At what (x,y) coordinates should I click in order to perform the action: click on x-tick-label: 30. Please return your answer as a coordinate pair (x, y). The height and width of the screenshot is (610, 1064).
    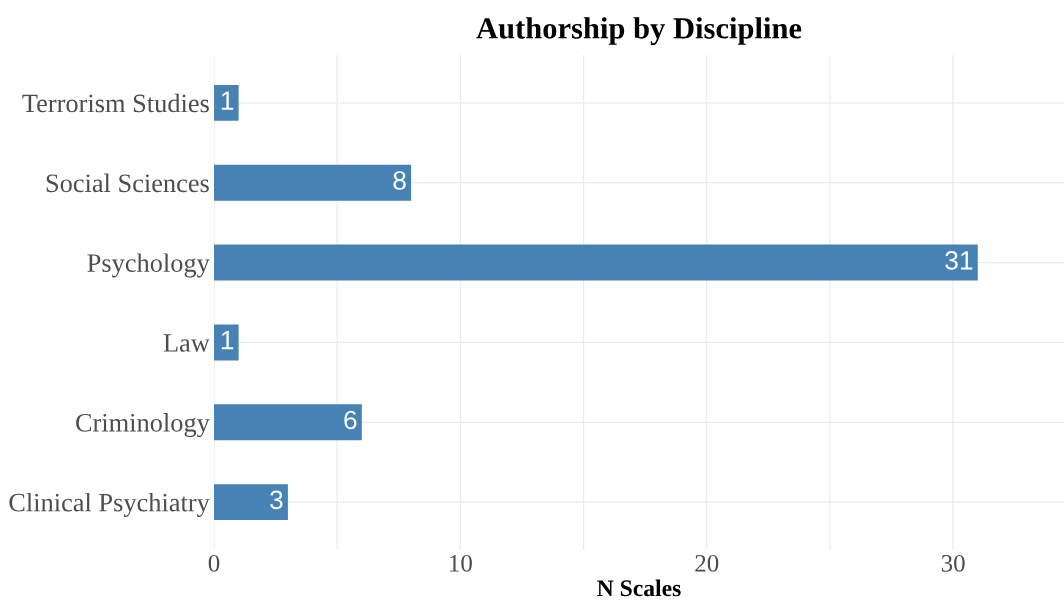
    Looking at the image, I should click on (953, 563).